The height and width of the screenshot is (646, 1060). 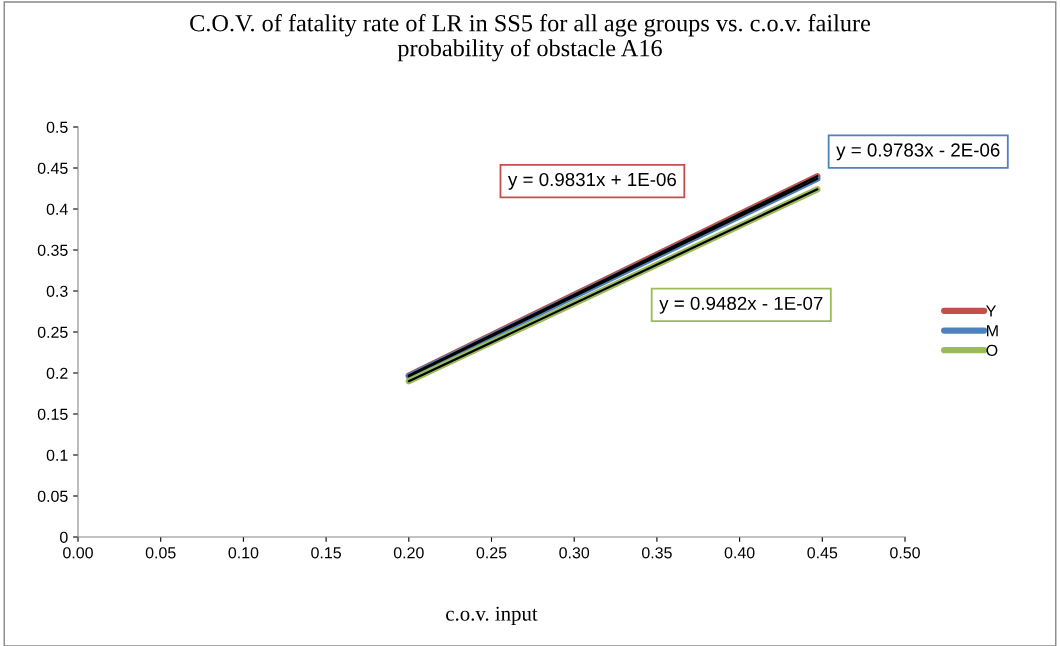 What do you see at coordinates (57, 291) in the screenshot?
I see `y-tick-label: 0.3` at bounding box center [57, 291].